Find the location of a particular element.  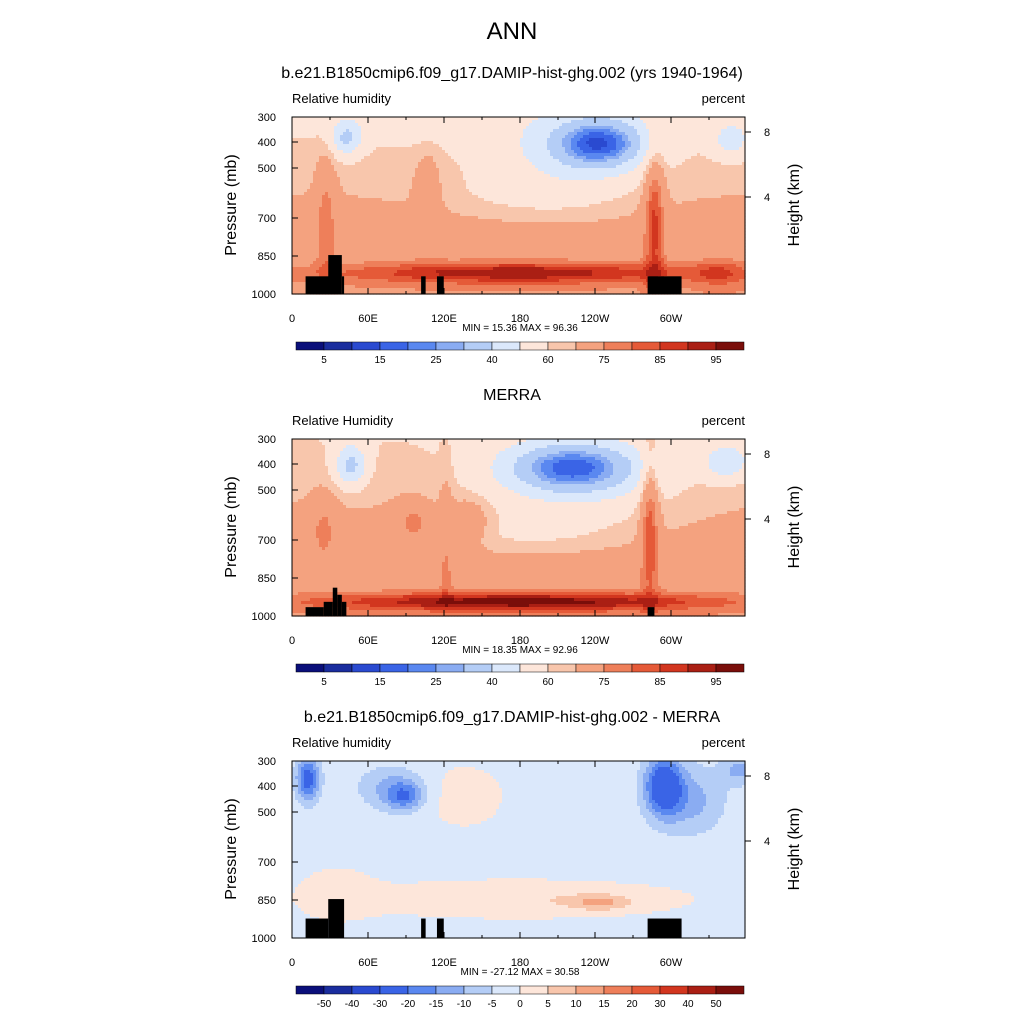

colorbar-label: 50 is located at coordinates (716, 1004).